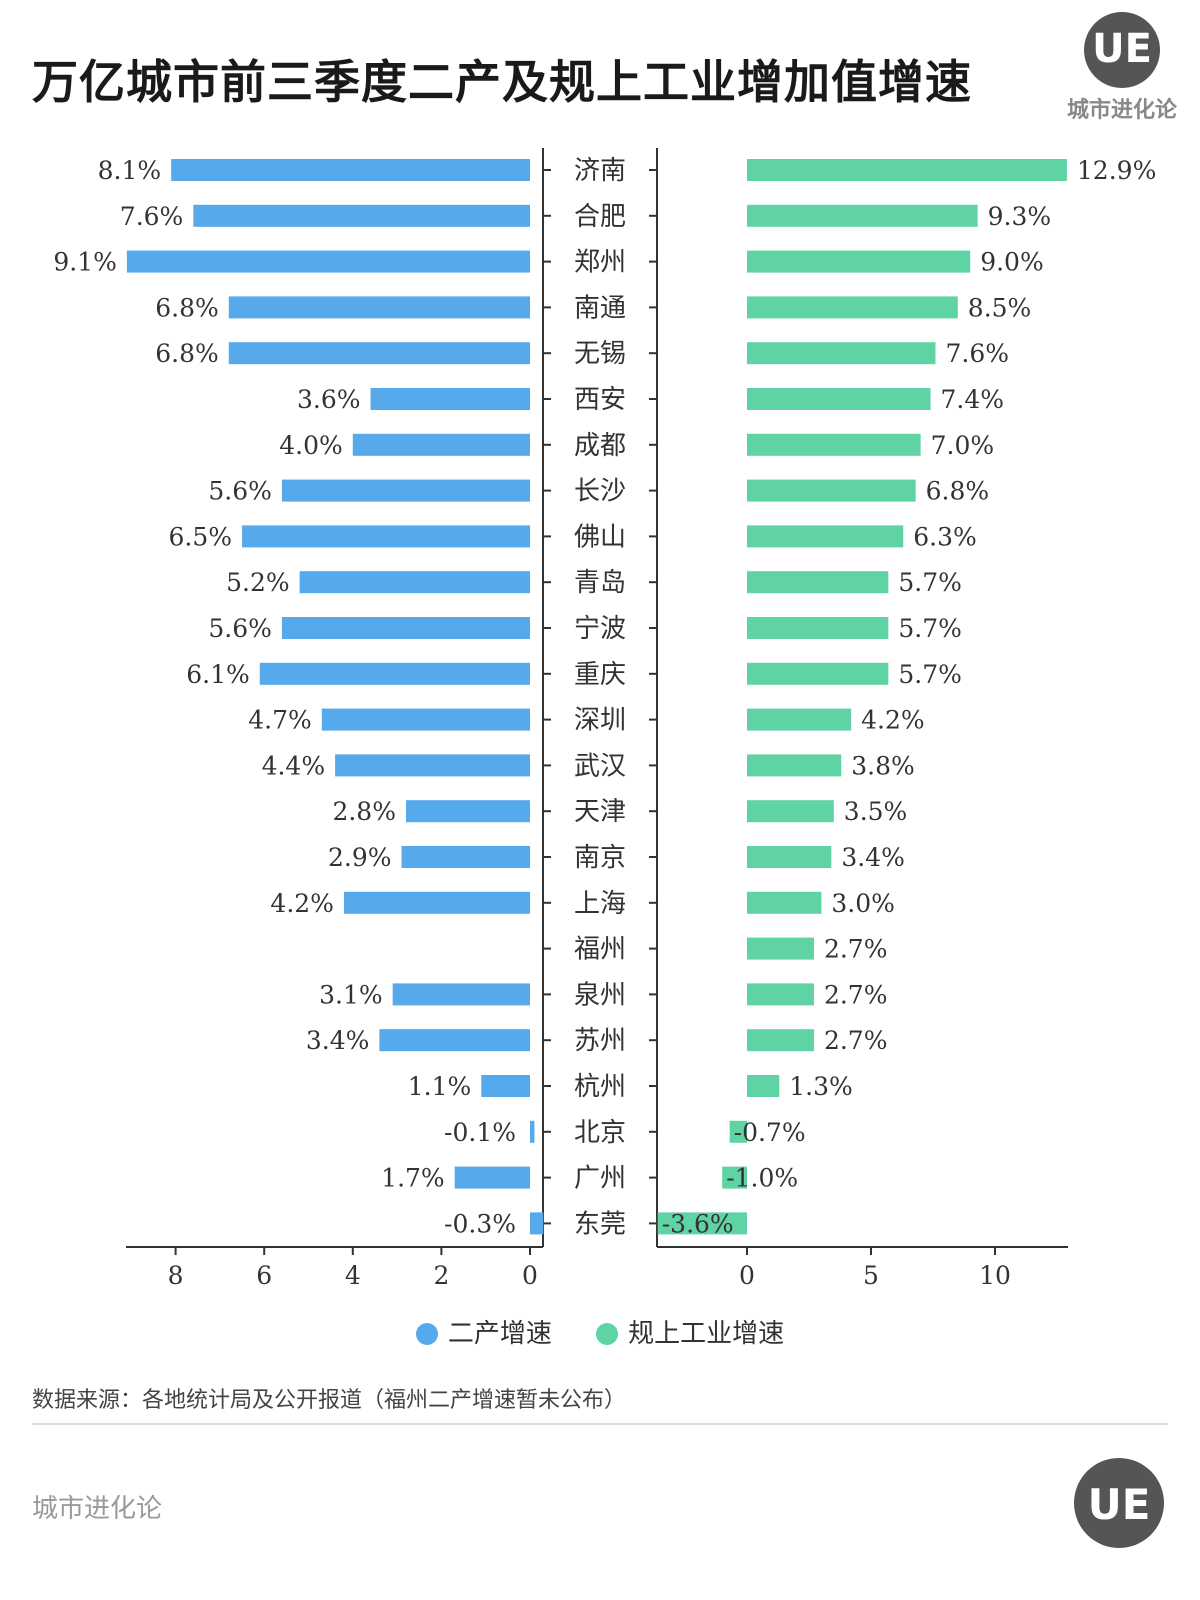  Describe the element at coordinates (600, 766) in the screenshot. I see `category-label: 武汉` at that location.